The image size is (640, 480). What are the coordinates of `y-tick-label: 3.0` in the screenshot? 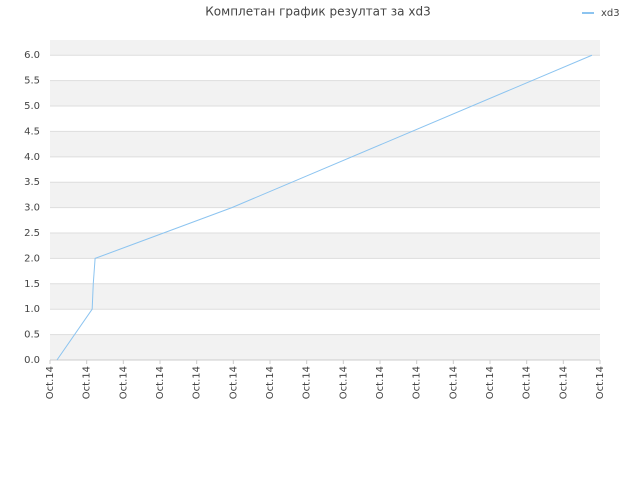 It's located at (32, 208).